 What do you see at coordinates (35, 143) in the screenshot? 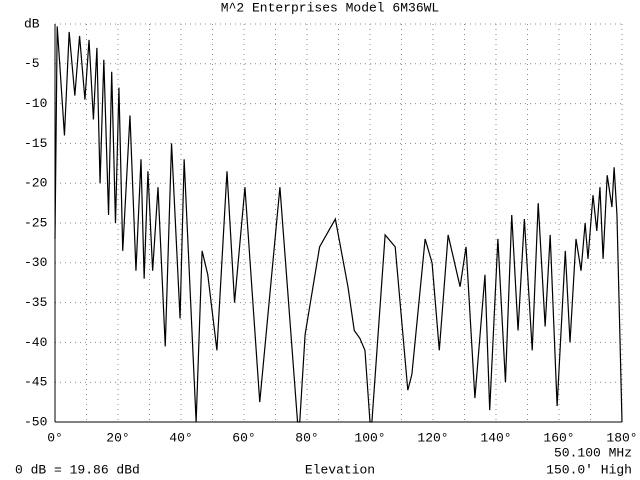
I see `y-tick-label: -15` at bounding box center [35, 143].